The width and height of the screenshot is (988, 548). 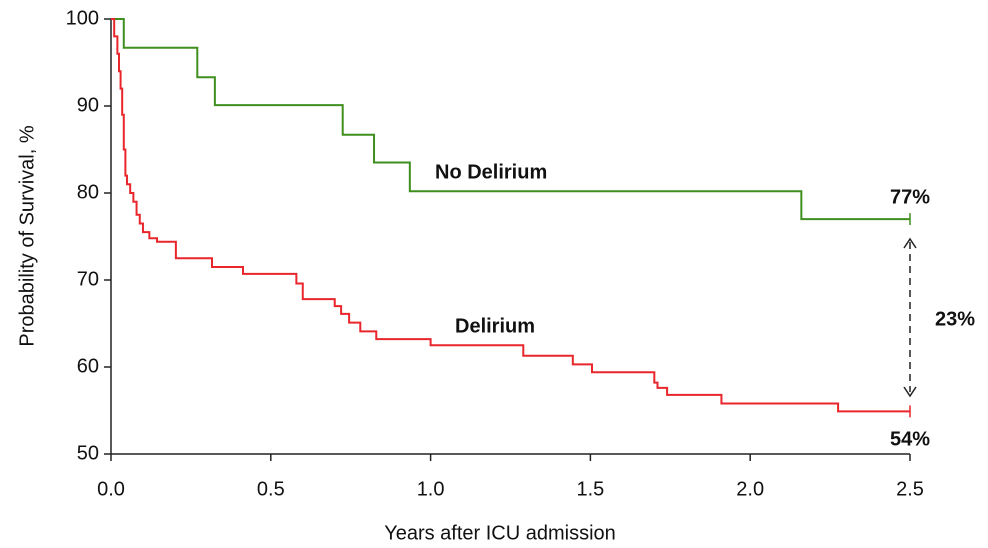 What do you see at coordinates (271, 489) in the screenshot?
I see `x-tick-label: 0.5` at bounding box center [271, 489].